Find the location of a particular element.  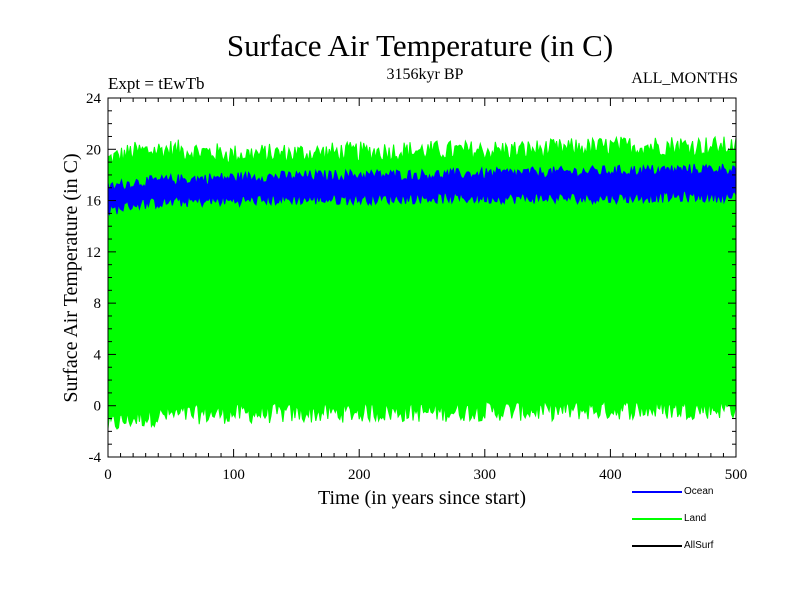

legend-label-ocean: Ocean is located at coordinates (699, 491).